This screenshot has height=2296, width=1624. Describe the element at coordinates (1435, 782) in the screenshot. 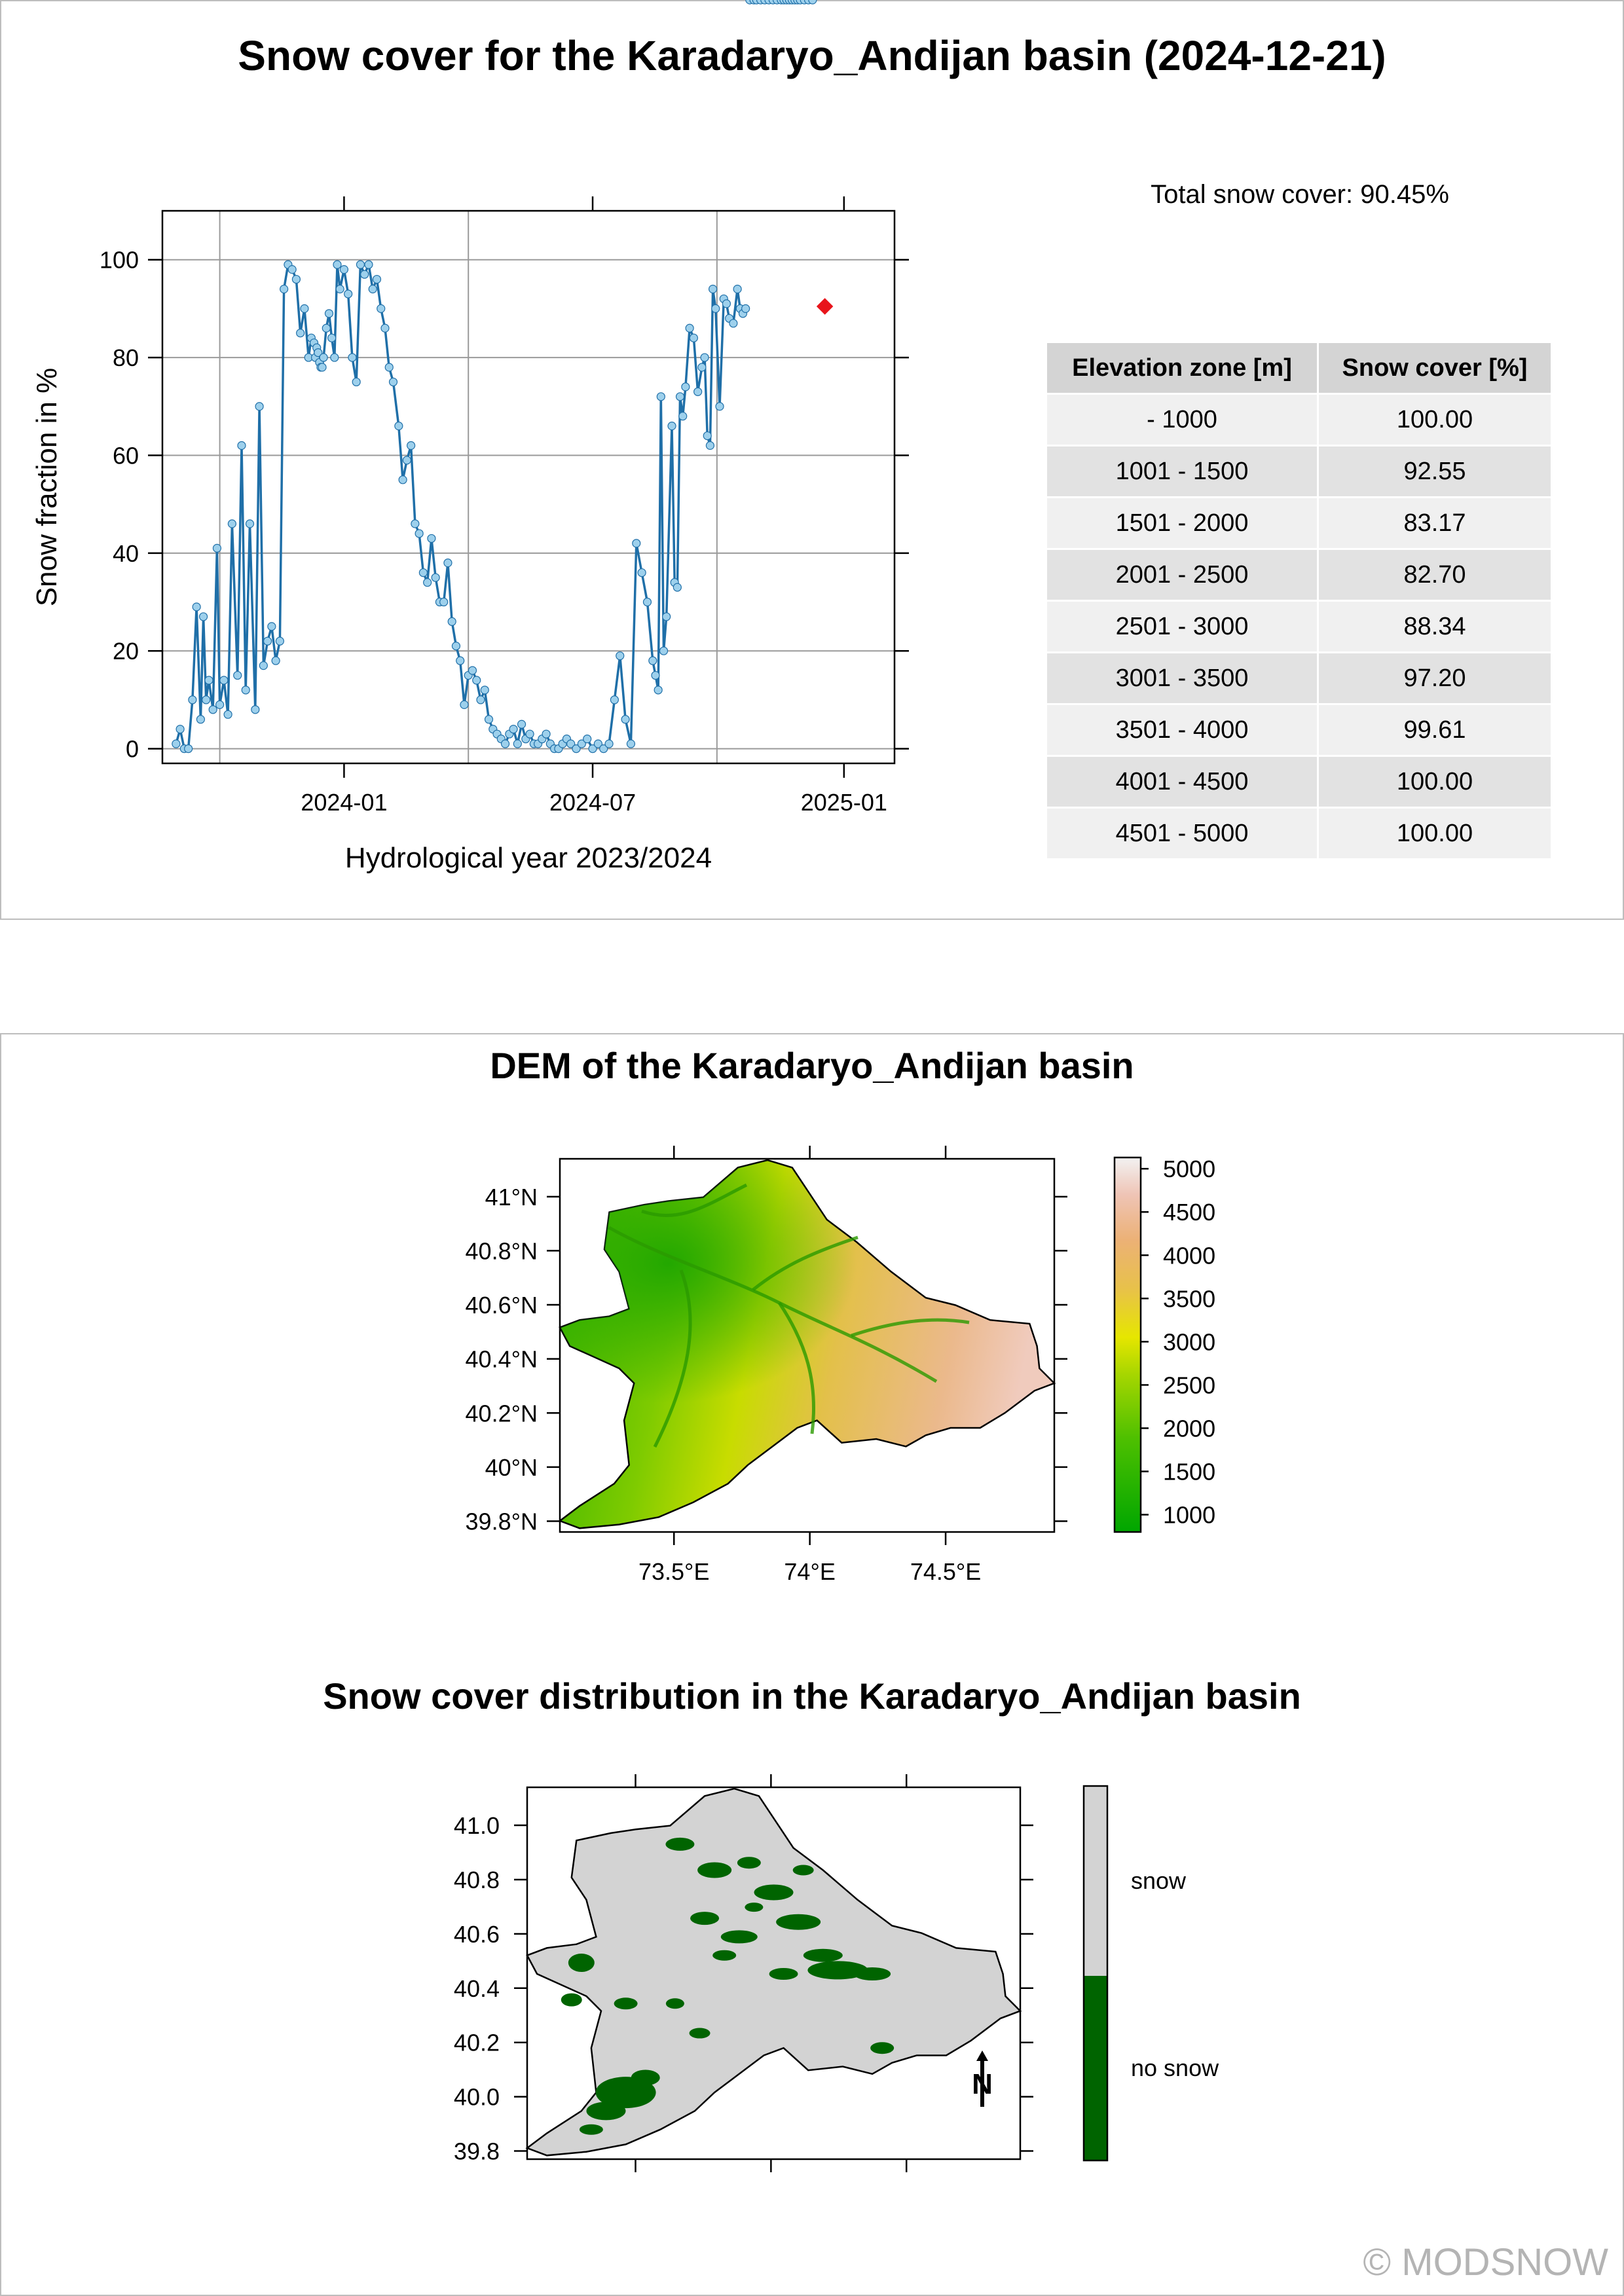

I see `value-cell: 100.00` at that location.